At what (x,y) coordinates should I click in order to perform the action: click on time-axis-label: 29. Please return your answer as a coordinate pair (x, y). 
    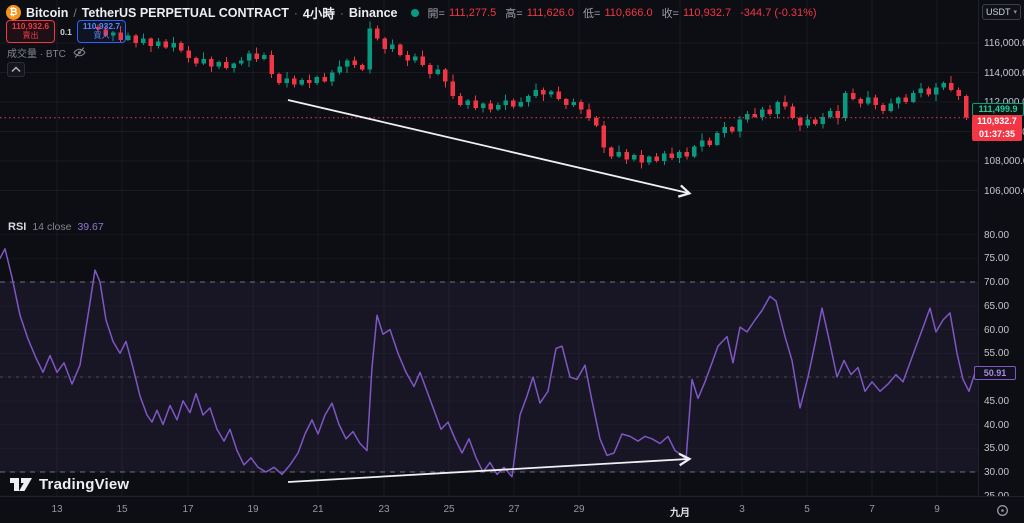
    Looking at the image, I should click on (579, 509).